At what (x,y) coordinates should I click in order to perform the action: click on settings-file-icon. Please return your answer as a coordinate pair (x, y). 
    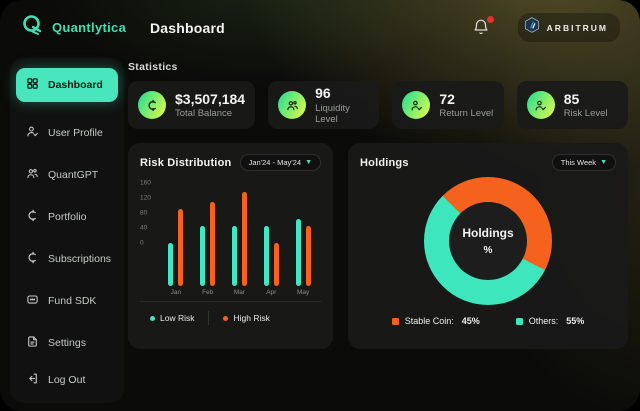
    Looking at the image, I should click on (32, 343).